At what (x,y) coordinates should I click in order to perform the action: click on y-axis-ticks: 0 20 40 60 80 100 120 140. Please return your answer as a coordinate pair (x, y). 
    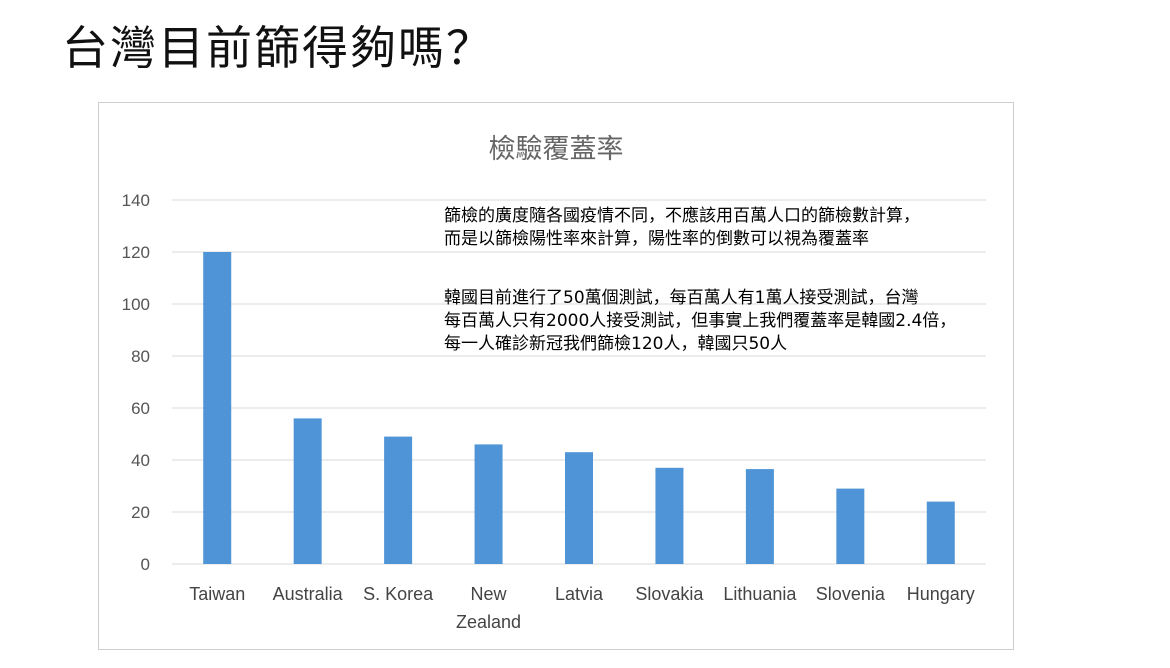
    Looking at the image, I should click on (136, 382).